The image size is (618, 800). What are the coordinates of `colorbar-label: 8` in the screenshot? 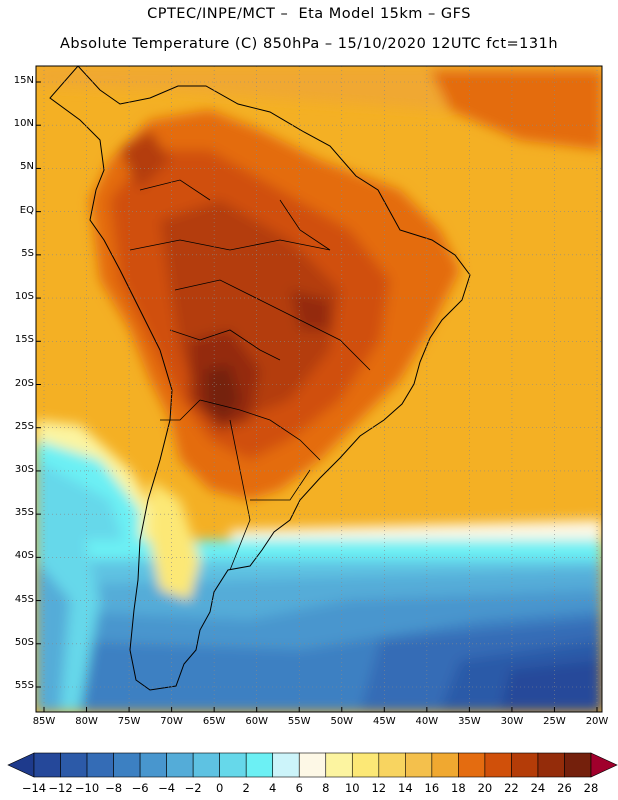 It's located at (326, 788).